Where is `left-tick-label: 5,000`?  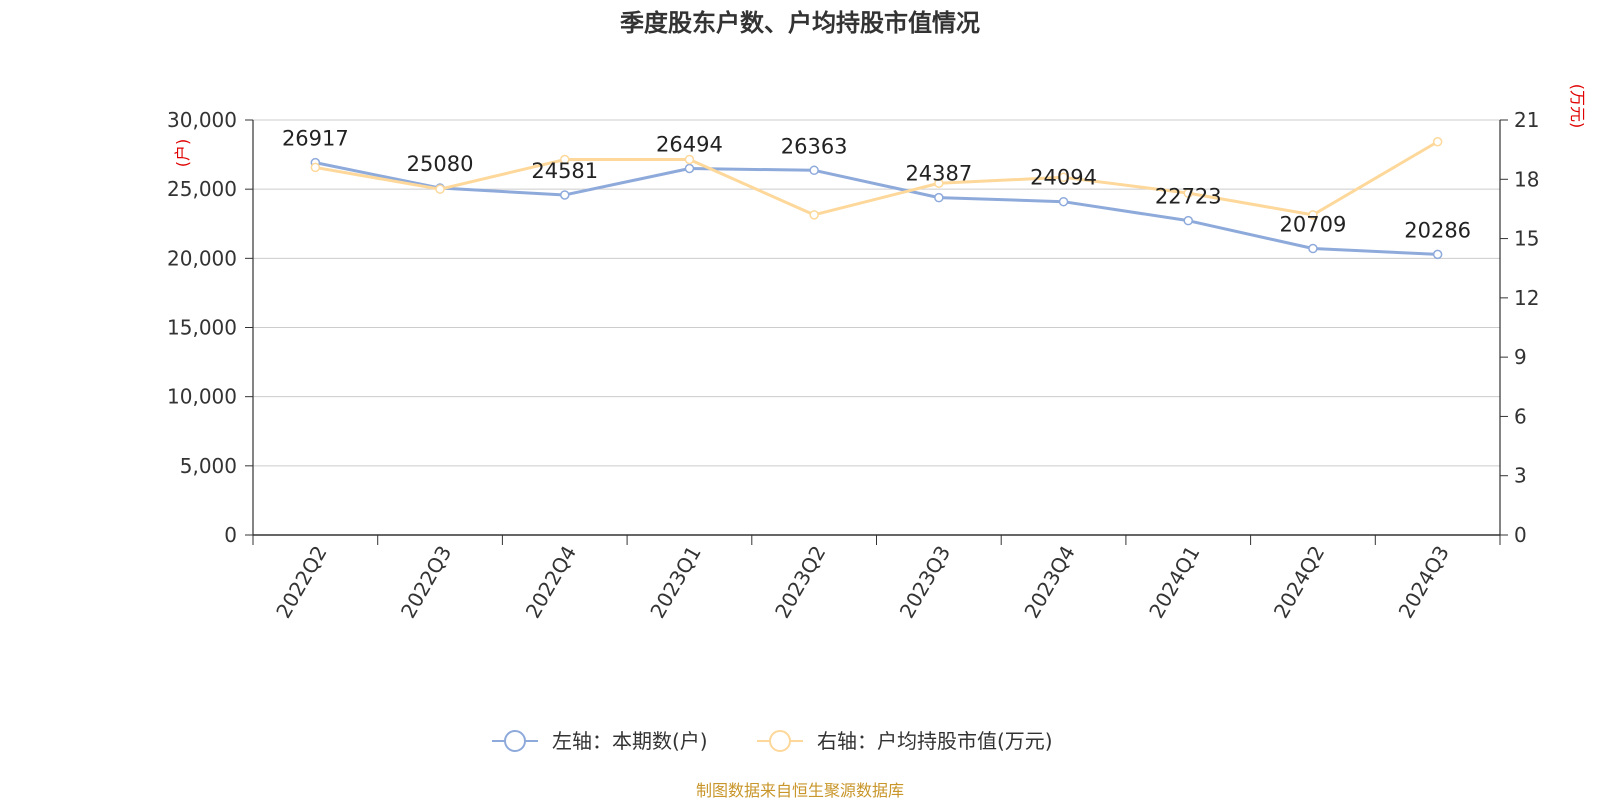 left-tick-label: 5,000 is located at coordinates (208, 466).